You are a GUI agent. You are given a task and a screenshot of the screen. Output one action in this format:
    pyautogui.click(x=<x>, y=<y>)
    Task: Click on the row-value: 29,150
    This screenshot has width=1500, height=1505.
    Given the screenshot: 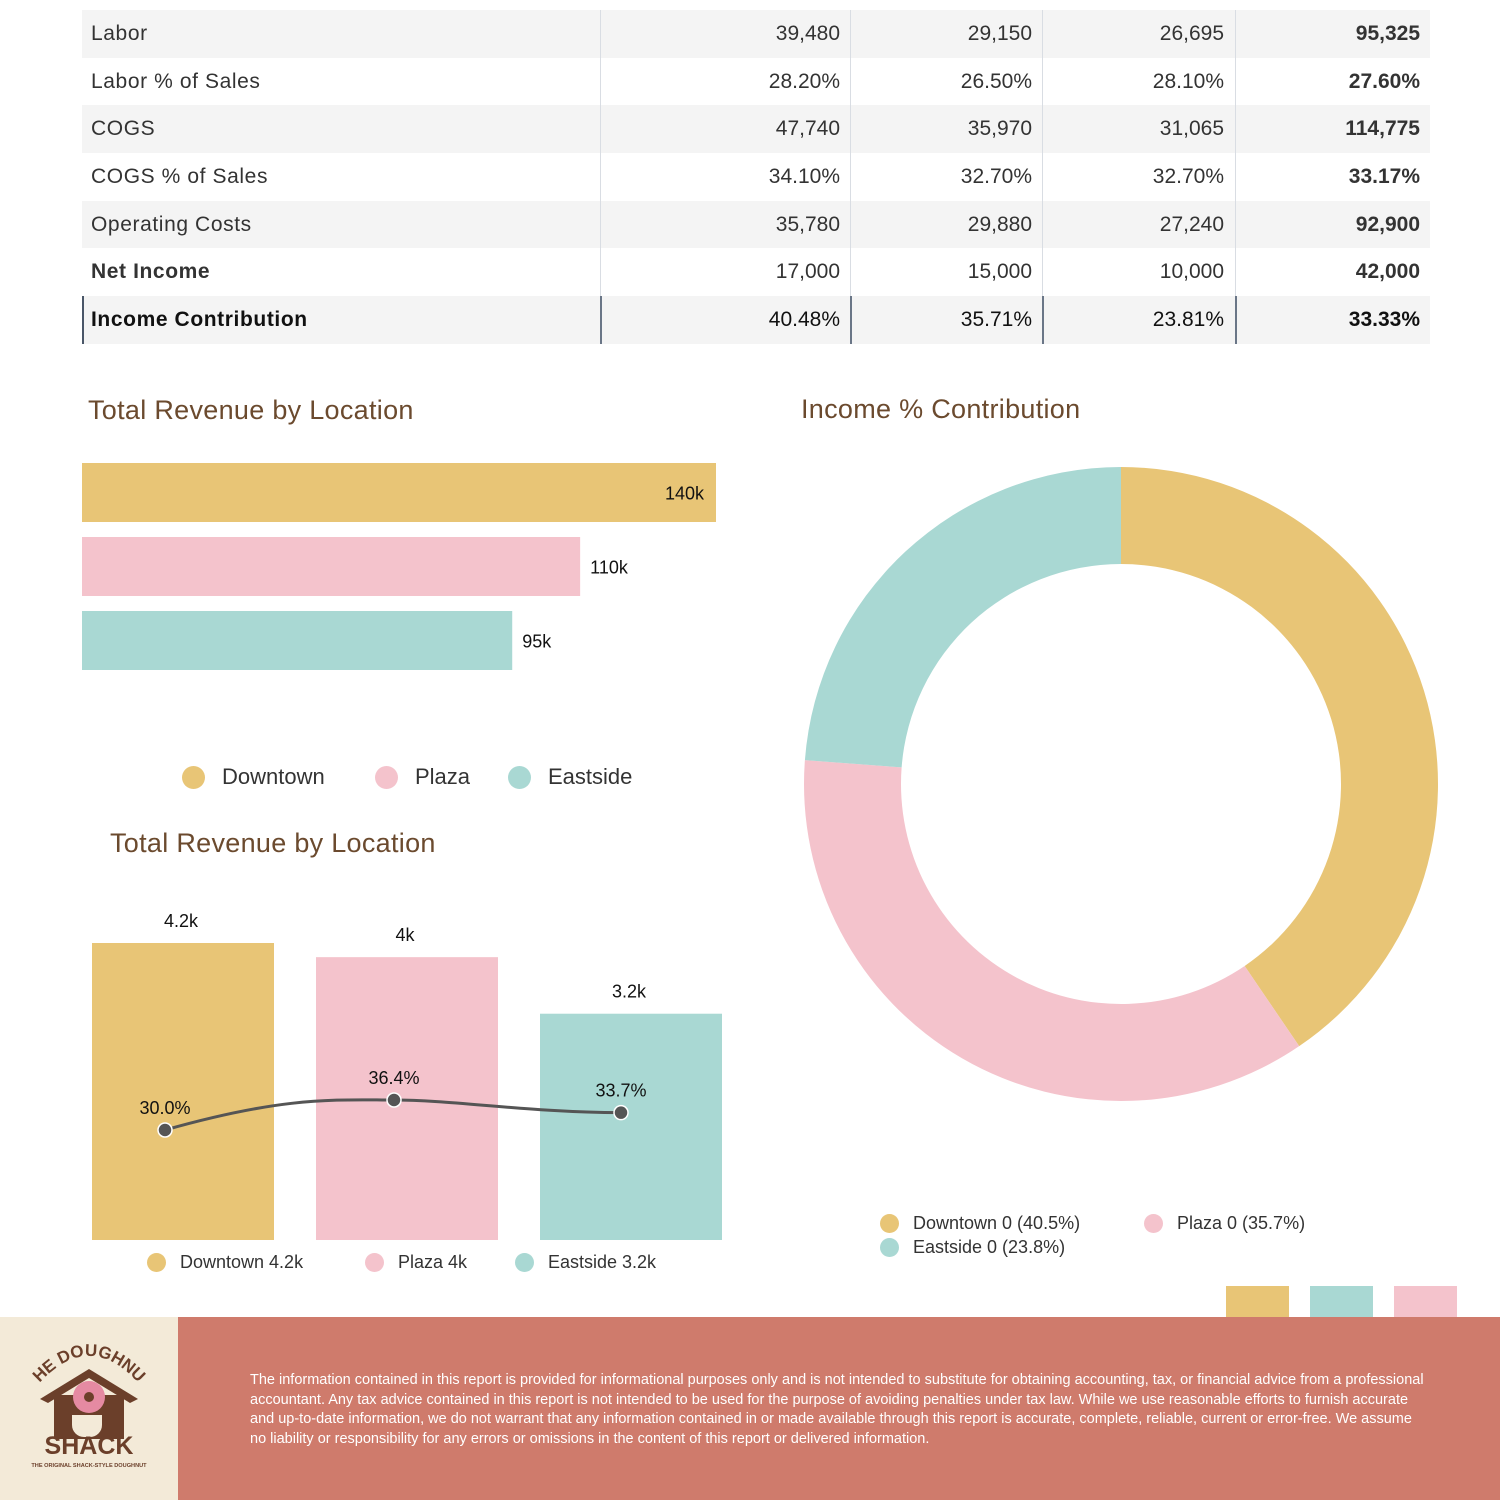 What is the action you would take?
    pyautogui.click(x=999, y=33)
    